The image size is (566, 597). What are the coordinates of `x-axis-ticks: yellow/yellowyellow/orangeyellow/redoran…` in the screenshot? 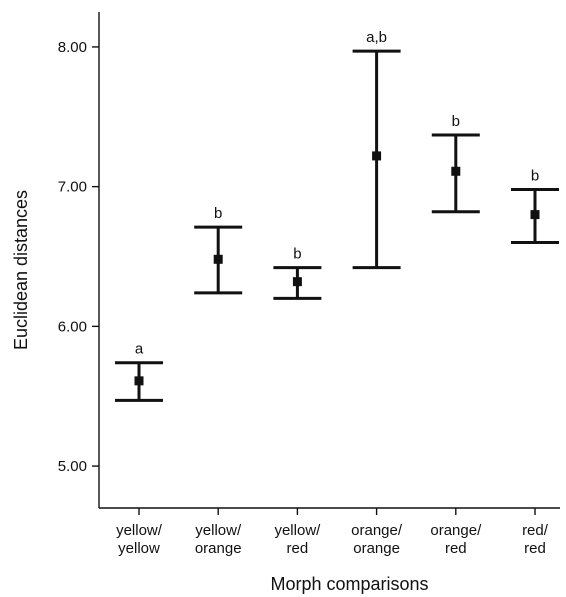 It's located at (332, 532).